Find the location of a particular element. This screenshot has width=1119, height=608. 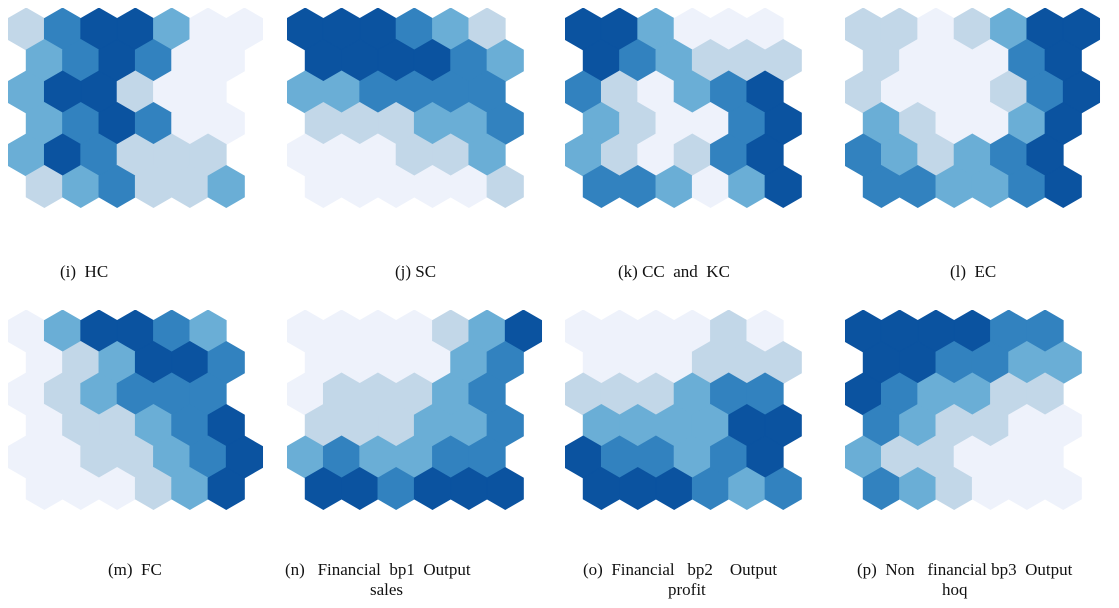

caption-m: (m) FC is located at coordinates (135, 569).